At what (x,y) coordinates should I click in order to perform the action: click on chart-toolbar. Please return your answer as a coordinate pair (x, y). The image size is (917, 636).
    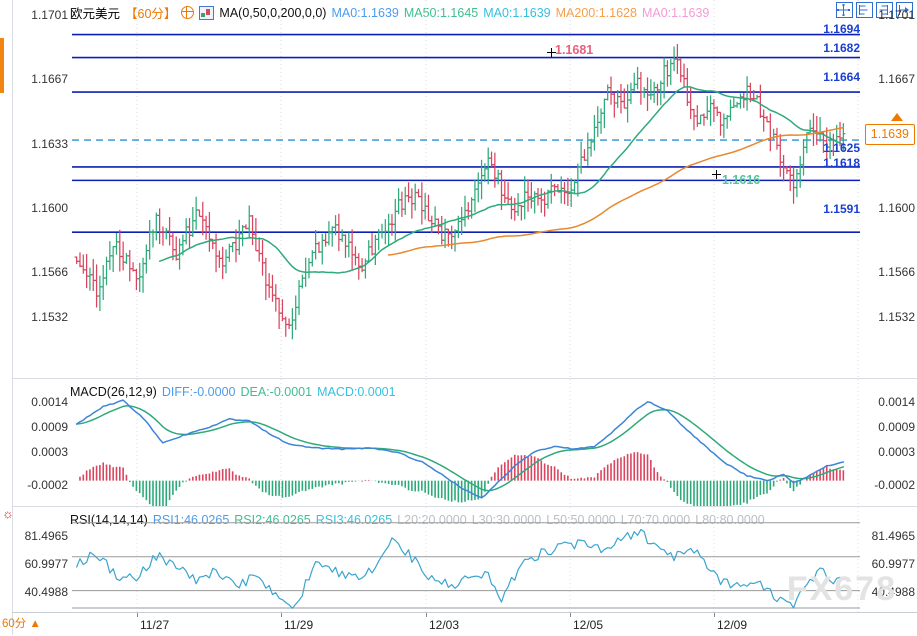
    Looking at the image, I should click on (874, 10).